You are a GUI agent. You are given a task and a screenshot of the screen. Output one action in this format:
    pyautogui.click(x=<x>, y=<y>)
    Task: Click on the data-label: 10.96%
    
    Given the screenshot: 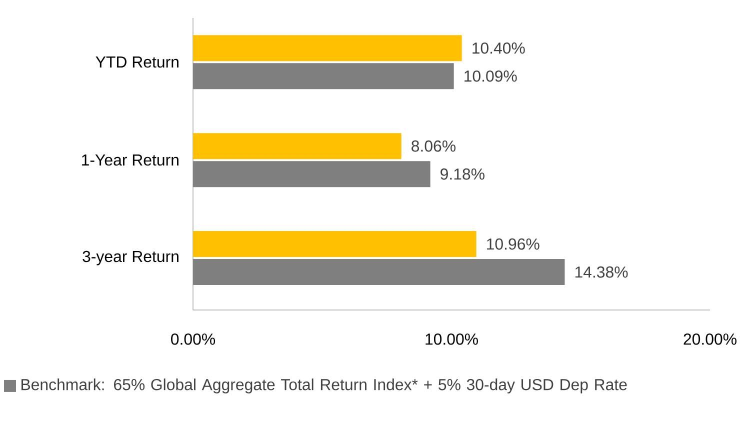 What is the action you would take?
    pyautogui.click(x=513, y=244)
    